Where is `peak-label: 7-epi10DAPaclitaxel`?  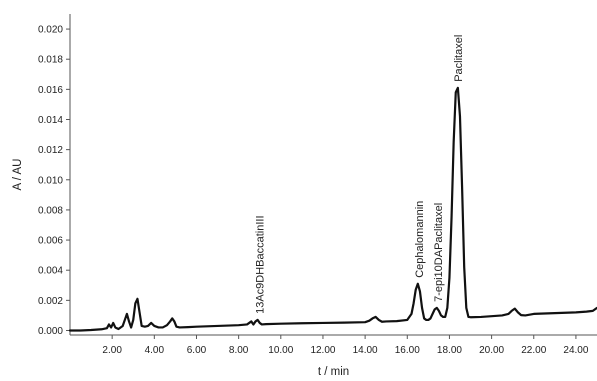
peak-label: 7-epi10DAPaclitaxel is located at coordinates (439, 252).